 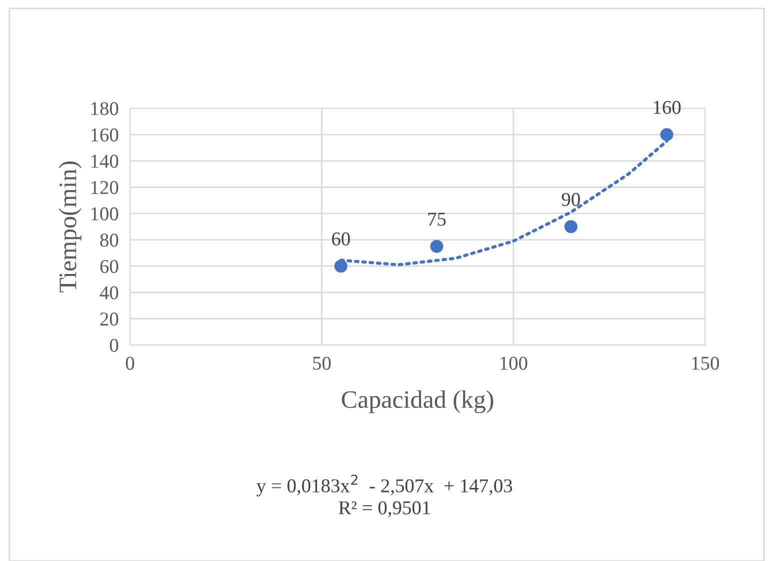 What do you see at coordinates (514, 363) in the screenshot?
I see `x-tick-label: 100` at bounding box center [514, 363].